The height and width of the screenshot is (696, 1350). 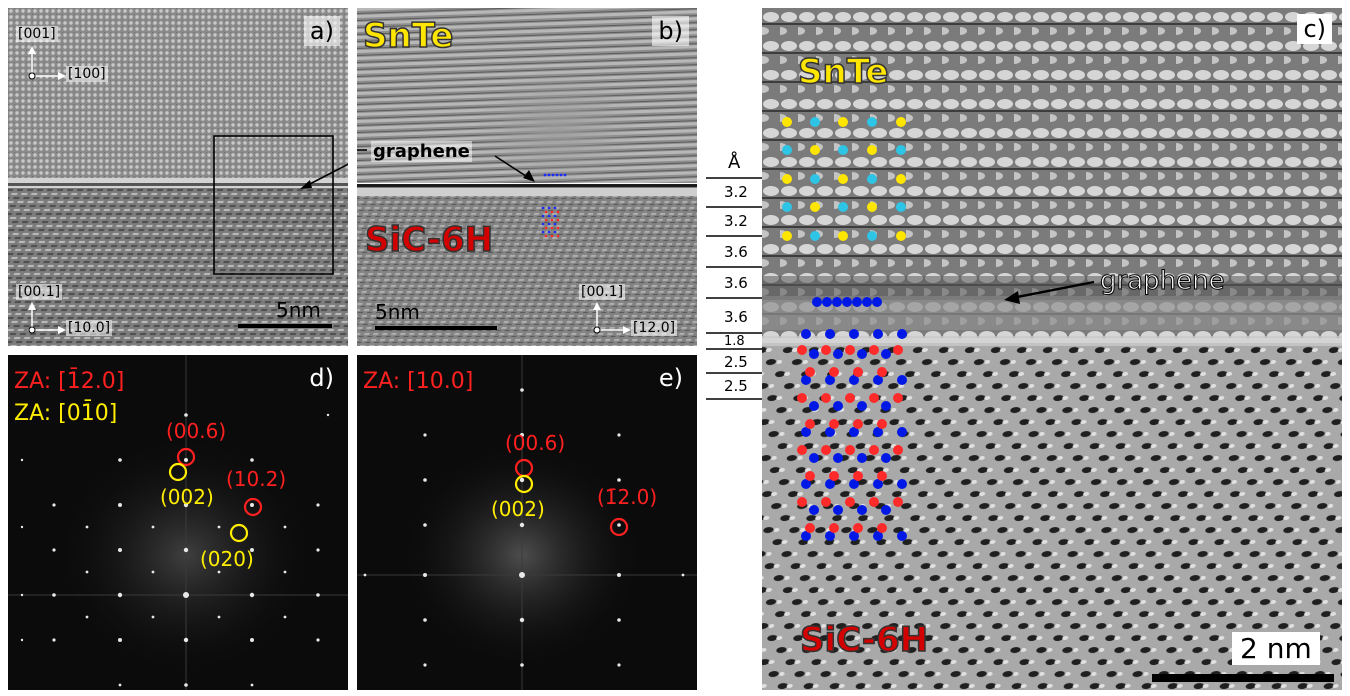 I want to click on spacing-ruler-lines, so click(x=734, y=288).